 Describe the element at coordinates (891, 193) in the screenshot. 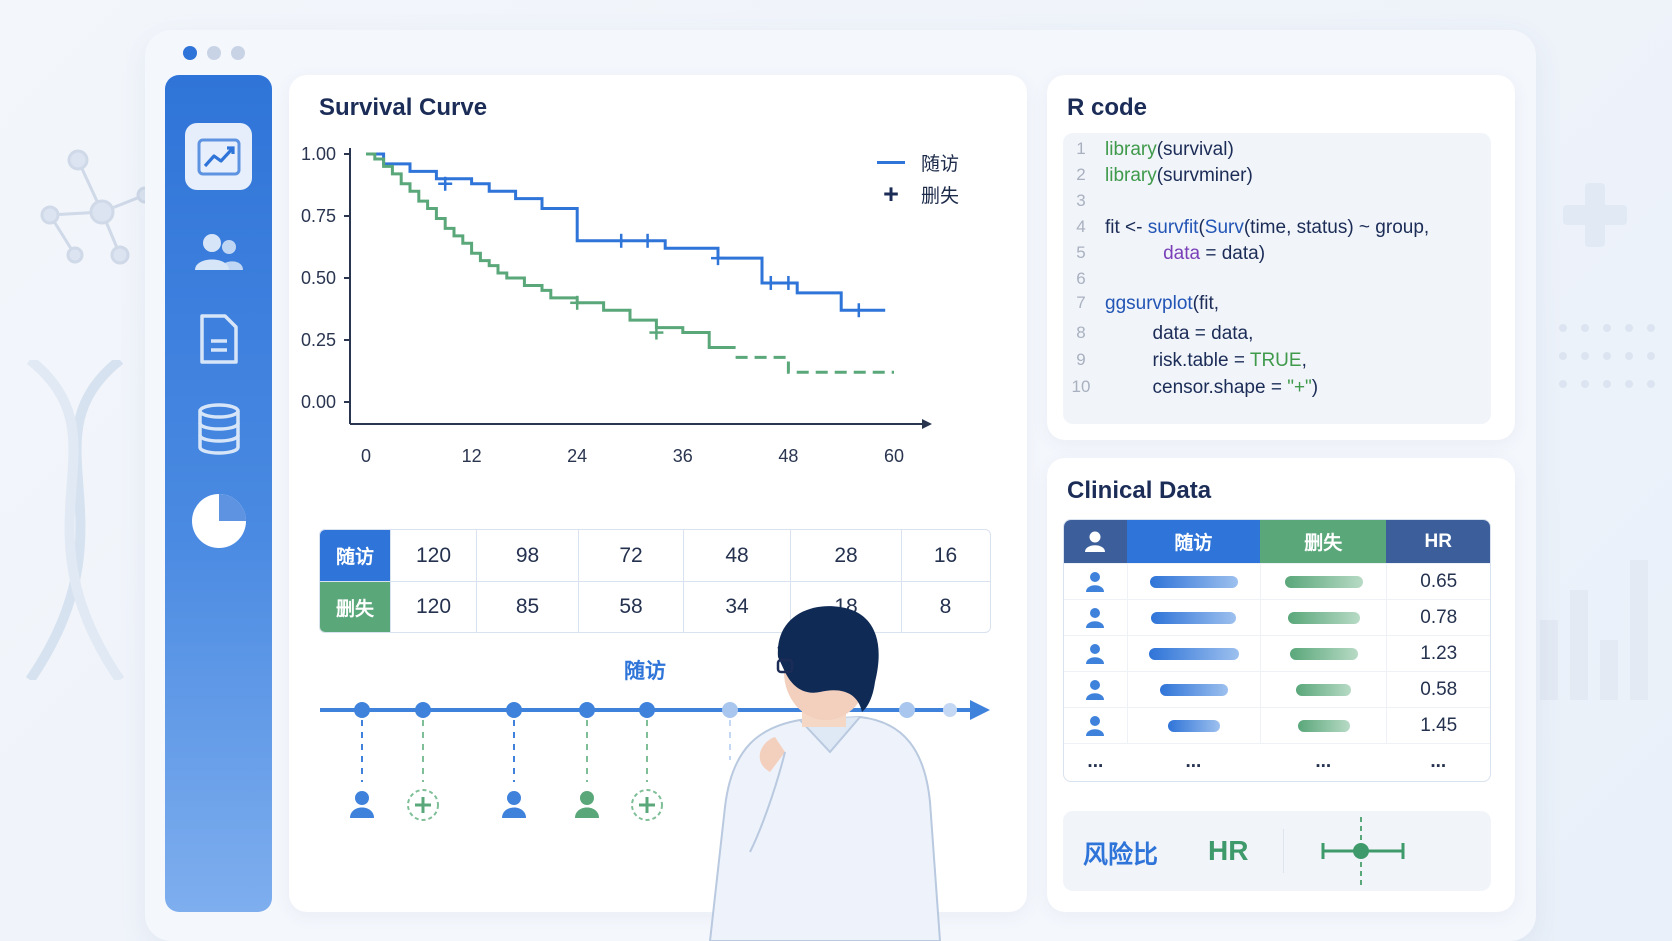

I see `plus-icon: +` at that location.